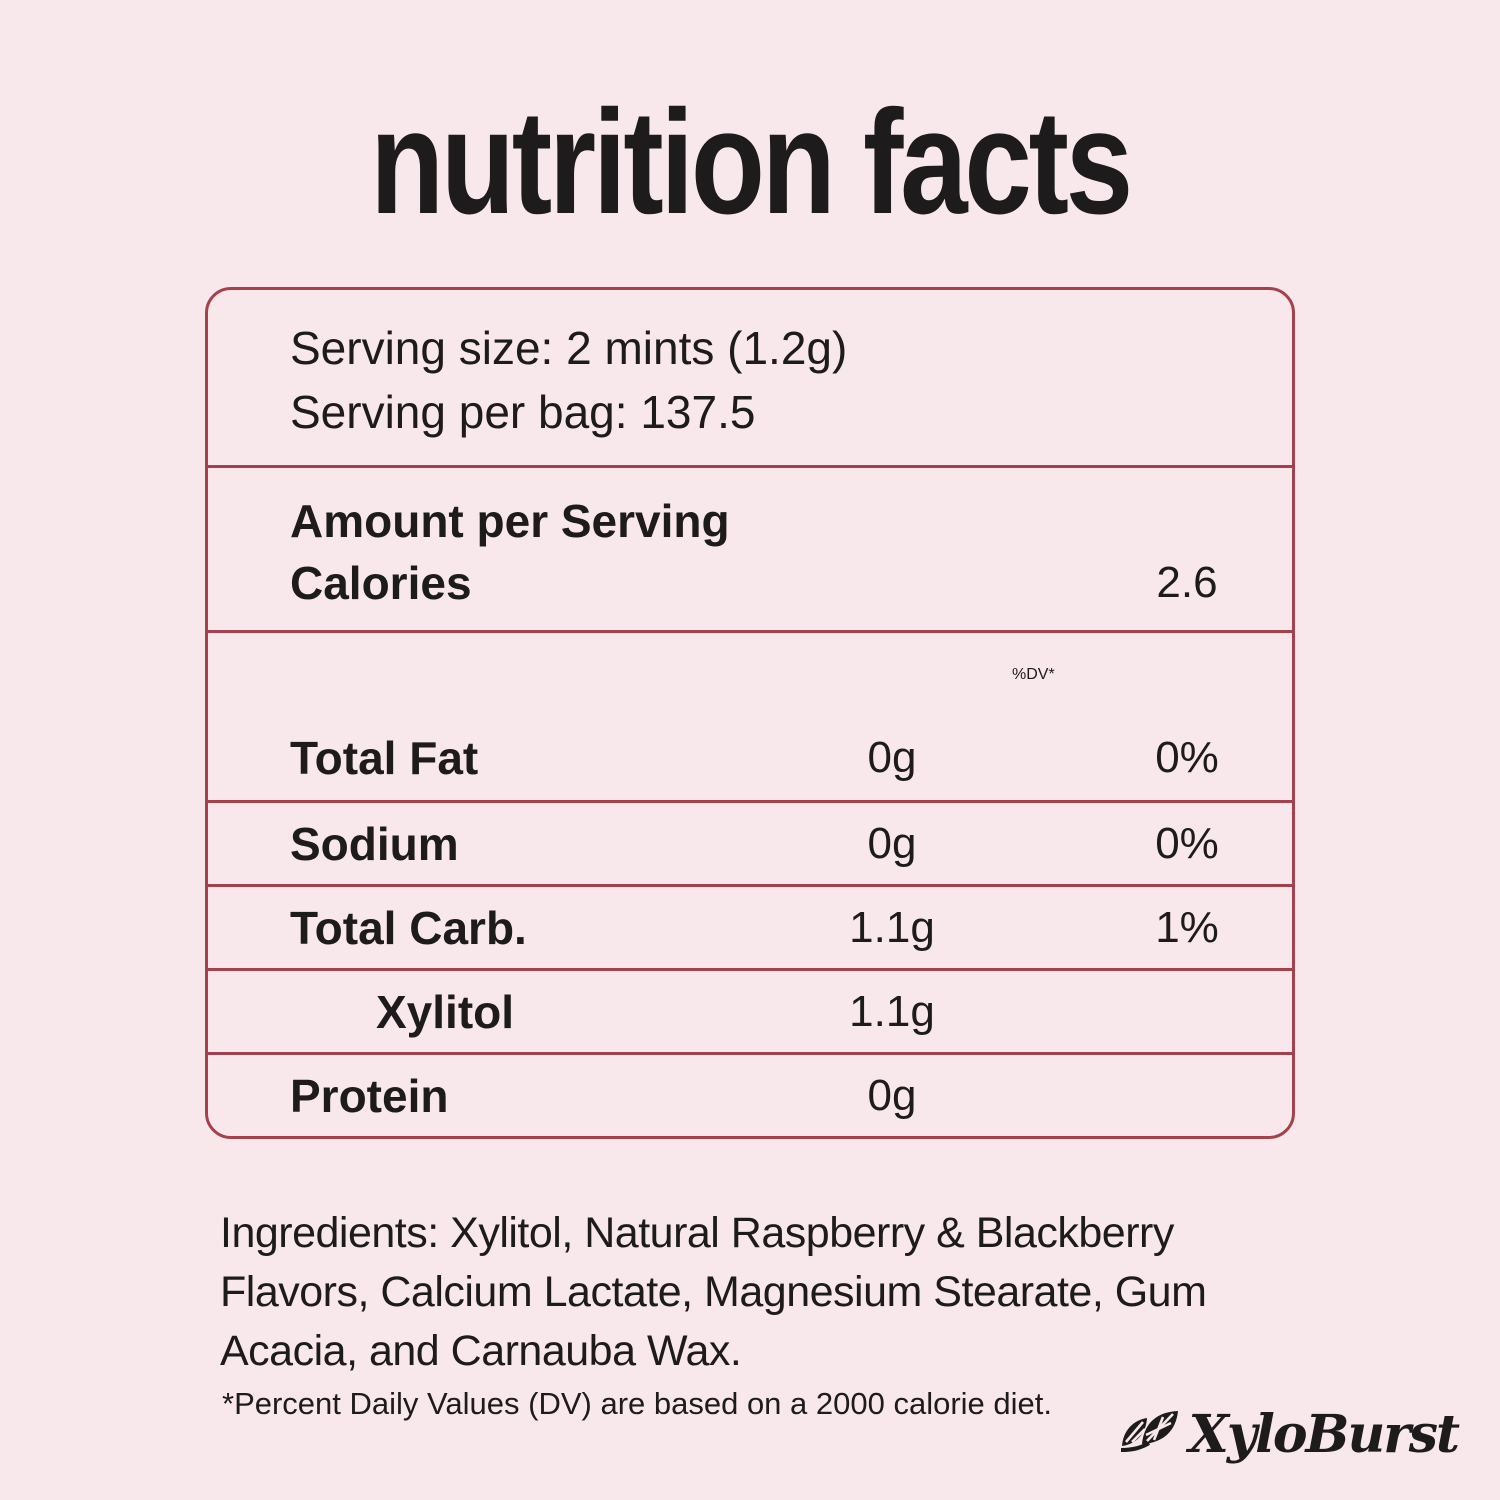 Image resolution: width=1500 pixels, height=1500 pixels. What do you see at coordinates (750, 842) in the screenshot?
I see `table-row: Sodium 0g 0%` at bounding box center [750, 842].